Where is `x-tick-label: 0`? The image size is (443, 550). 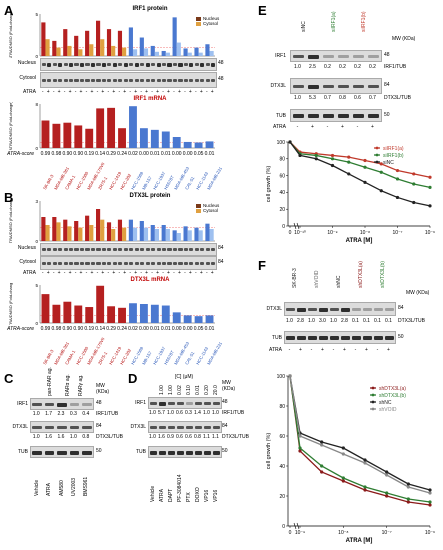 x-tick-label: 0 is located at coordinates (290, 233).